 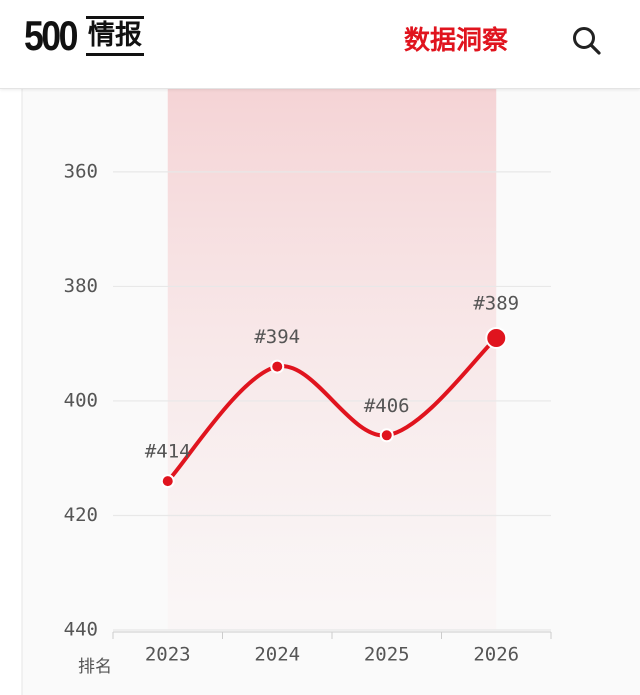 I want to click on x-tick-label: 2026, so click(x=496, y=655).